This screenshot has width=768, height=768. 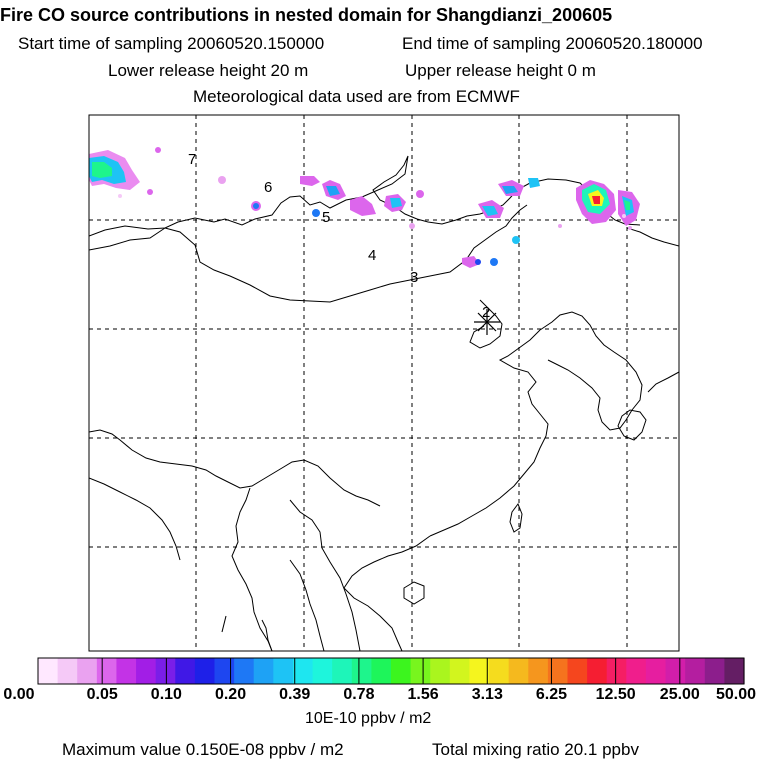 I want to click on bay-of-bengal-coast, so click(x=135, y=519).